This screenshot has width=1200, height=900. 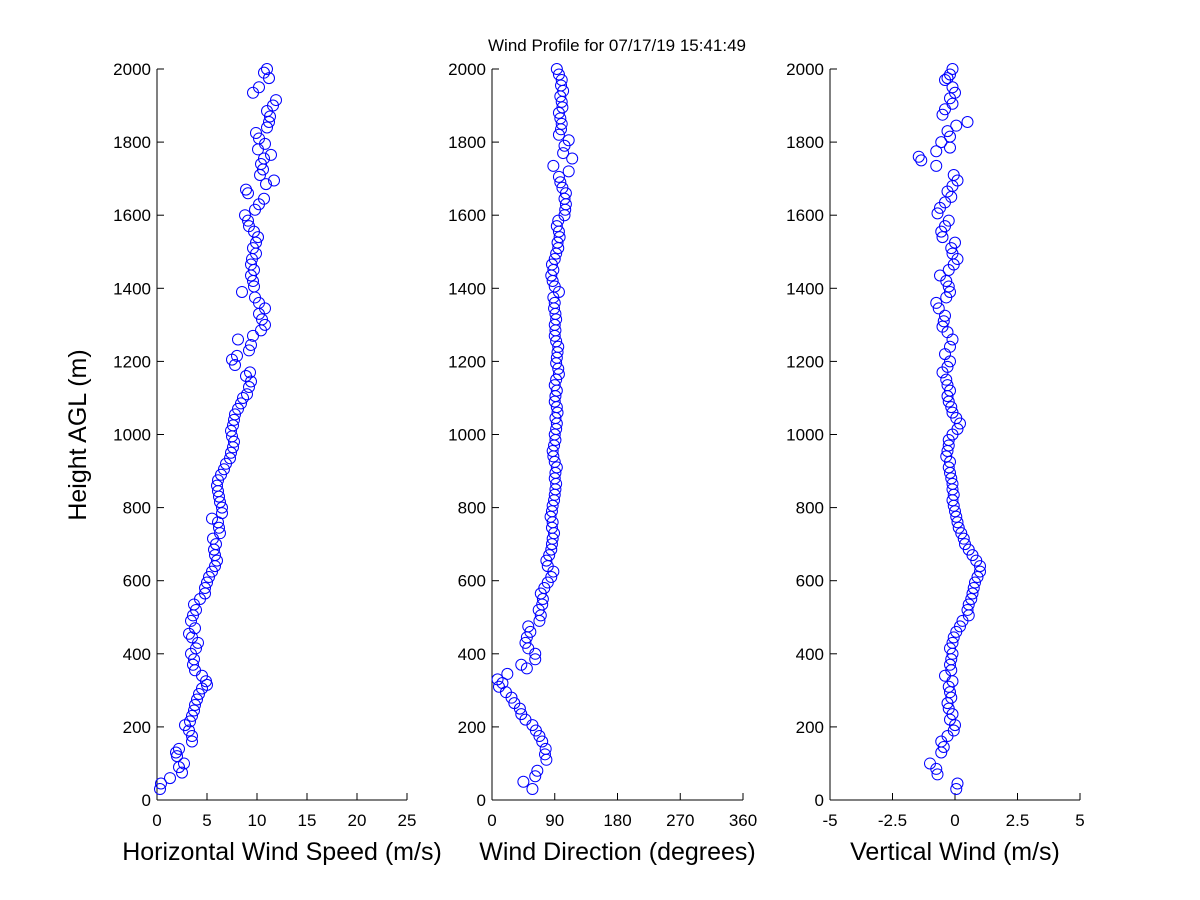 I want to click on y-tick-label: 2000, so click(x=805, y=69).